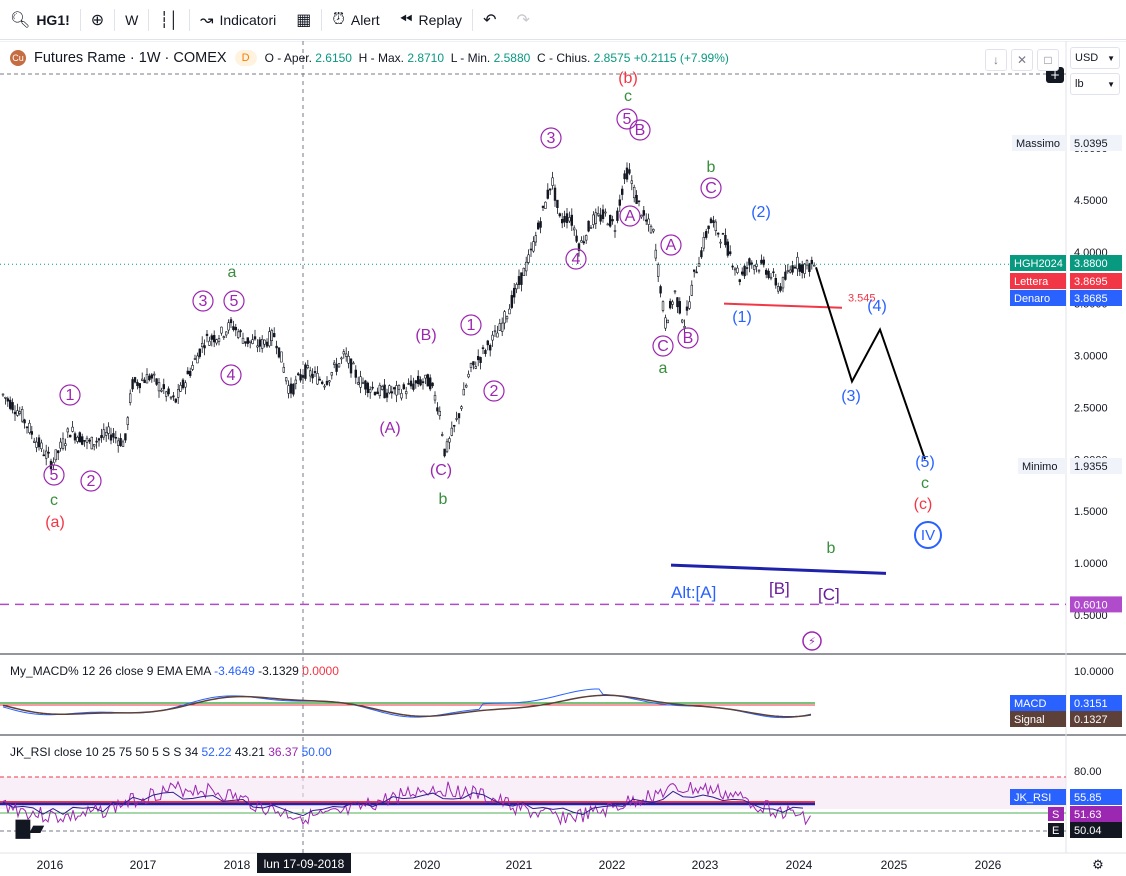 The width and height of the screenshot is (1126, 876). Describe the element at coordinates (237, 865) in the screenshot. I see `time-tick-label: 2018` at that location.